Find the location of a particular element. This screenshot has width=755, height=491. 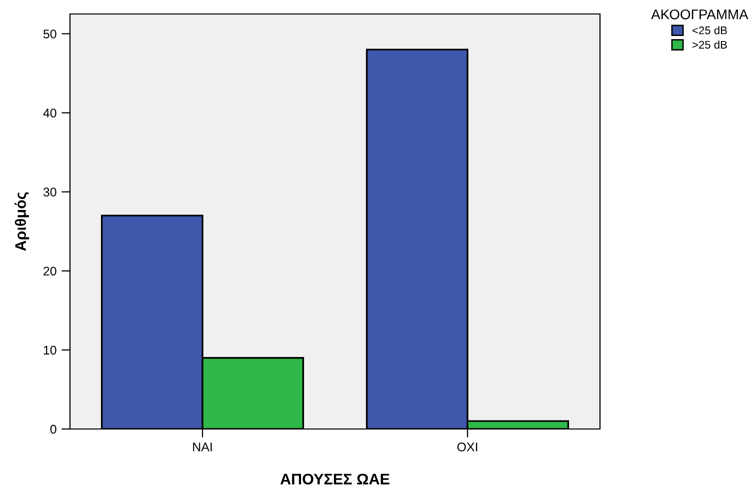

legend-label: <25 dB is located at coordinates (709, 30).